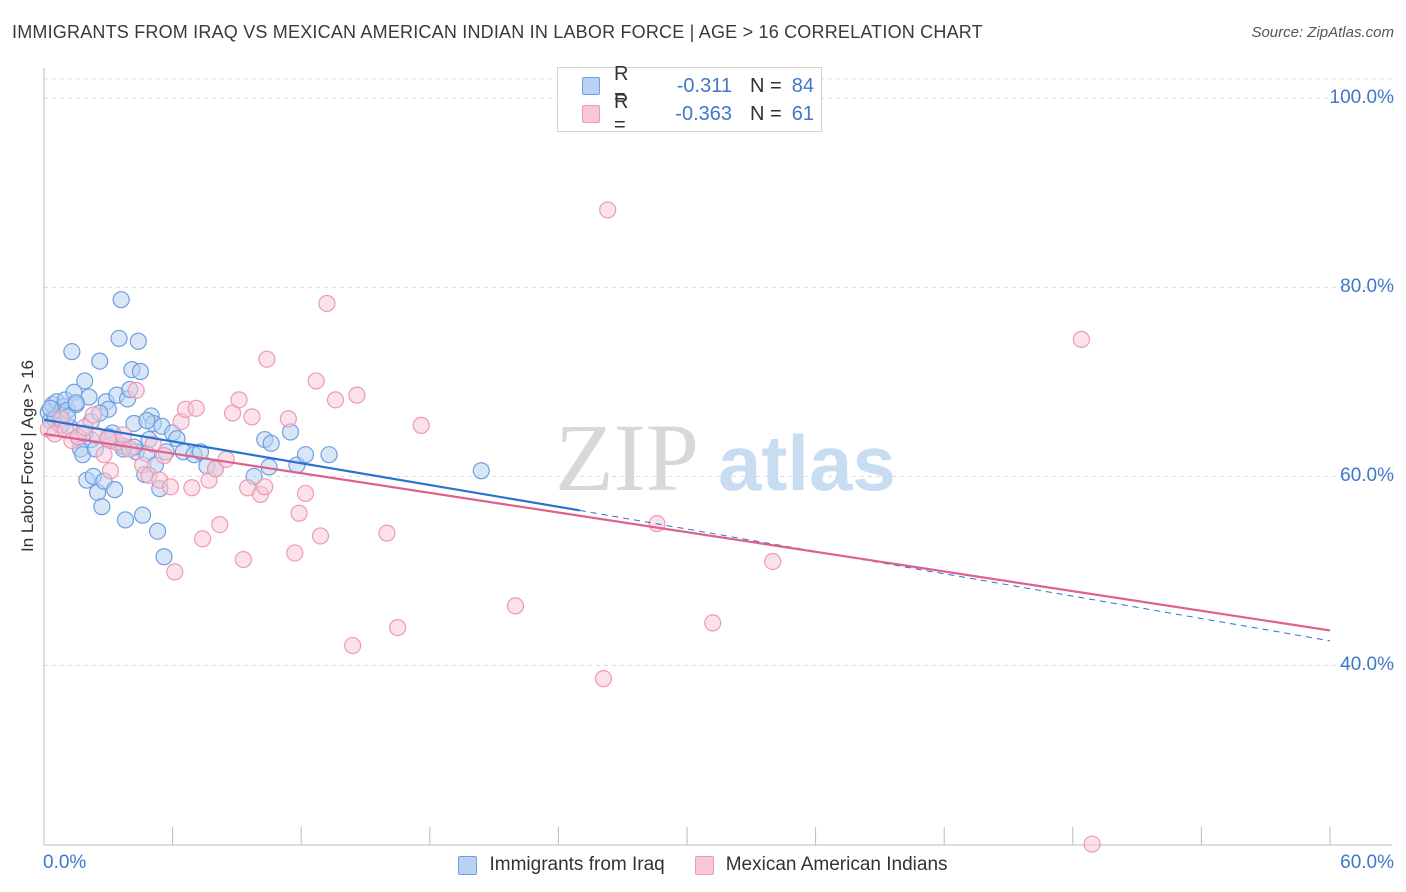  I want to click on legend-row-mexican: R = -0.363 N = 61, so click(698, 113).